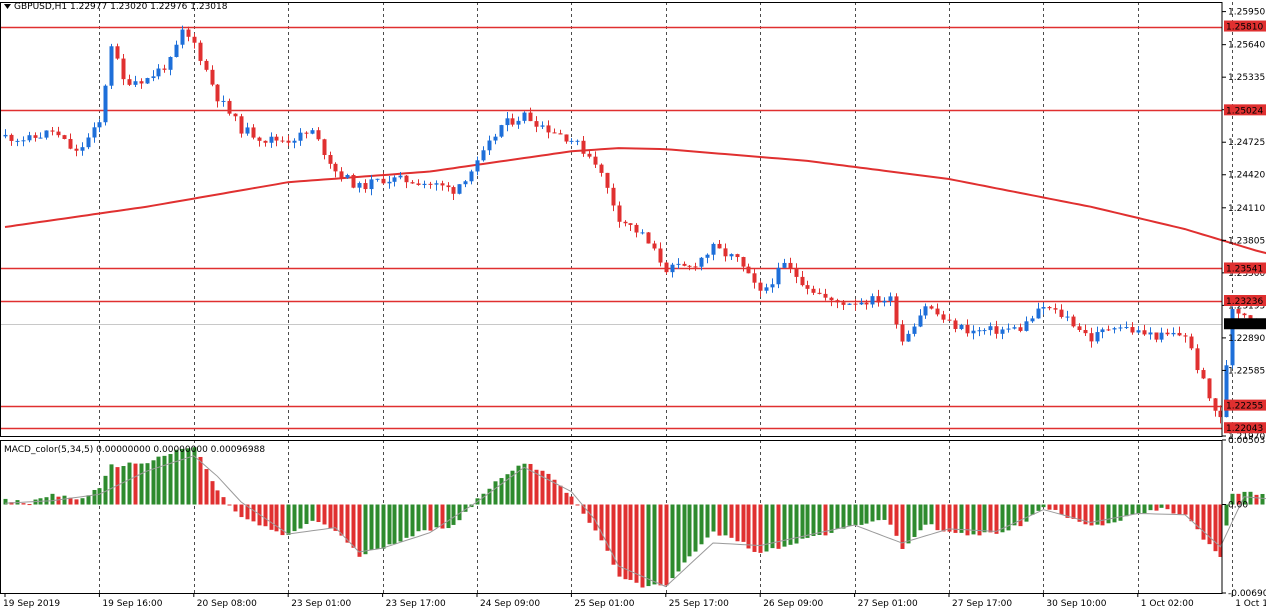 The image size is (1266, 613). Describe the element at coordinates (1246, 371) in the screenshot. I see `price-tick-label: 1.22585` at that location.